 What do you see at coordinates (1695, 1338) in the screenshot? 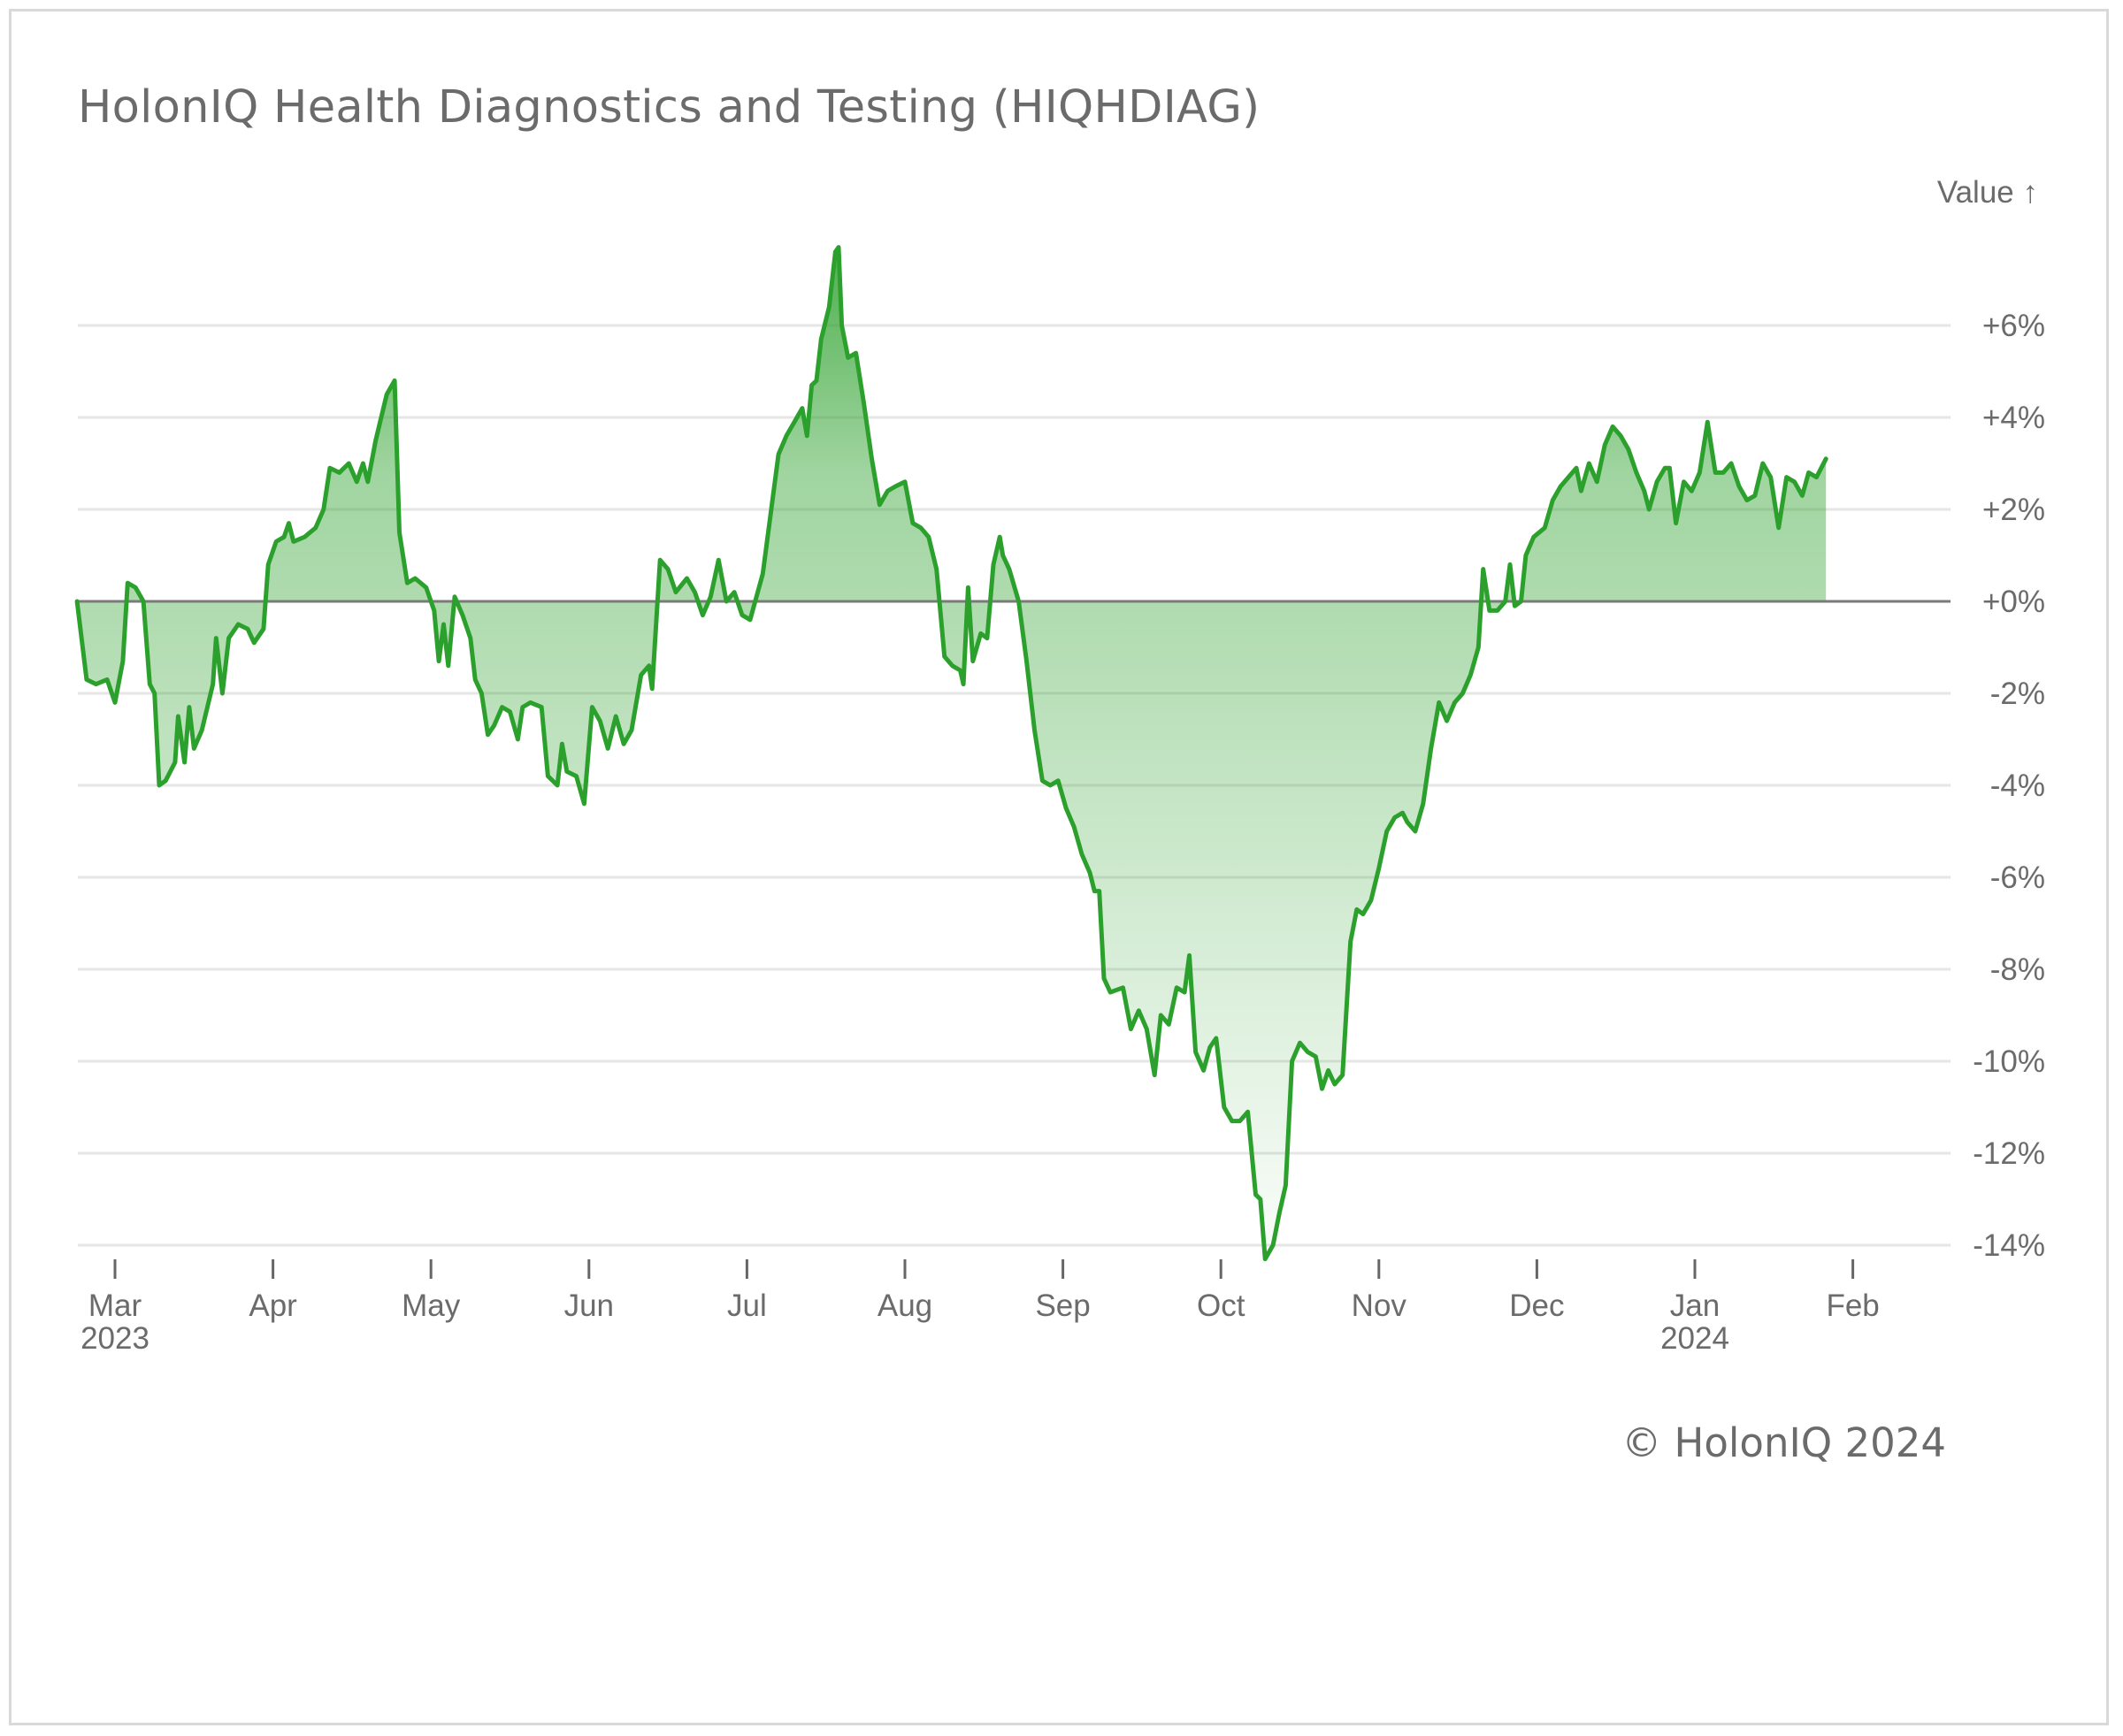
I see `x-tick-year: 2024` at bounding box center [1695, 1338].